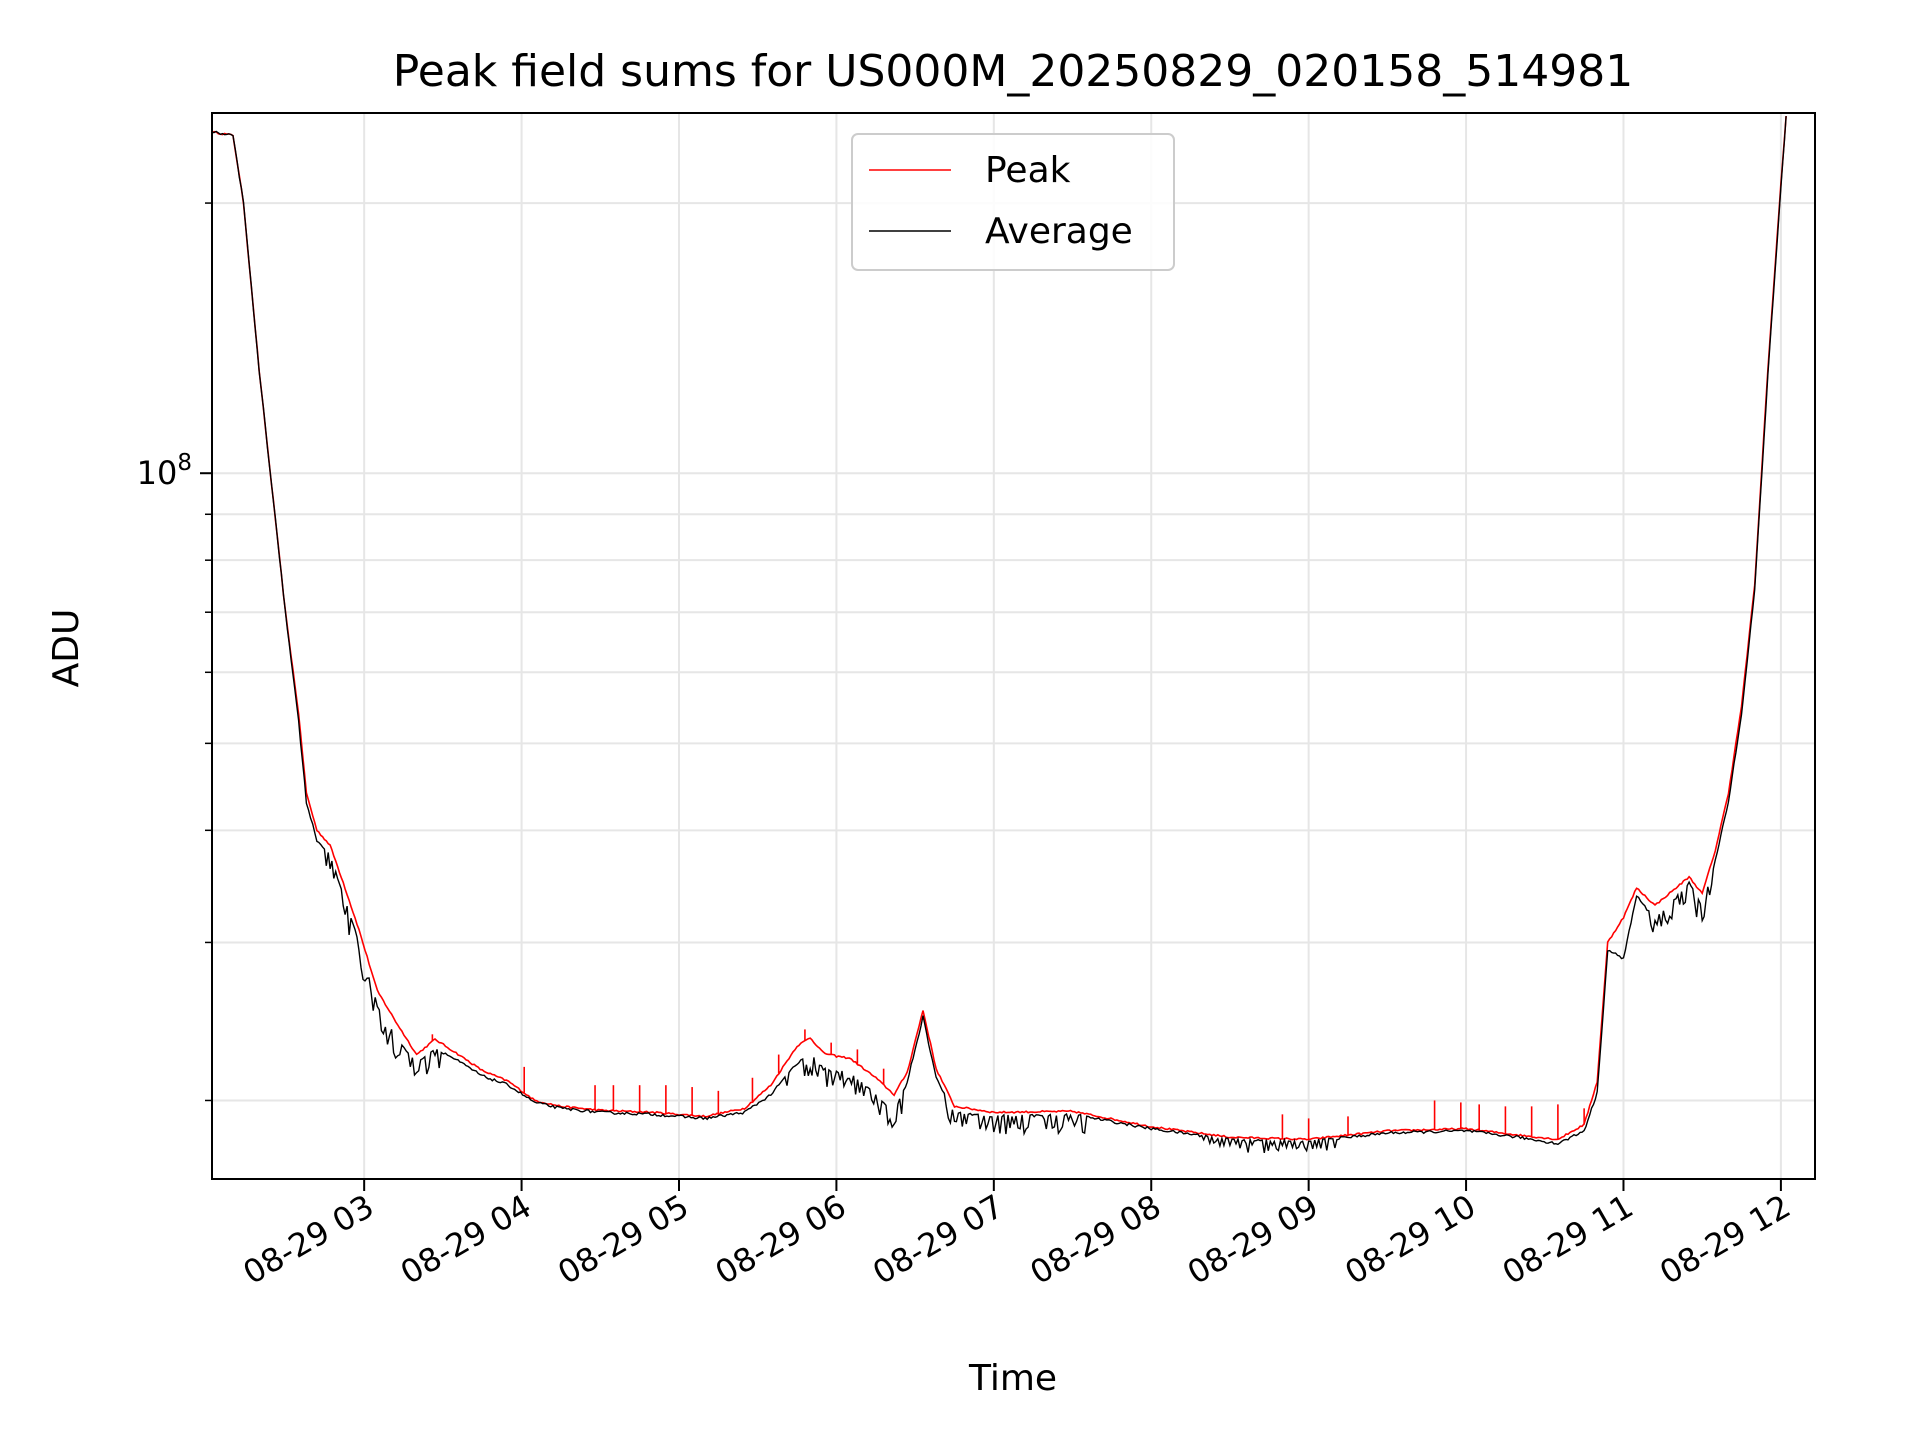 The width and height of the screenshot is (1920, 1440). What do you see at coordinates (164, 471) in the screenshot?
I see `y-tick-label: 108` at bounding box center [164, 471].